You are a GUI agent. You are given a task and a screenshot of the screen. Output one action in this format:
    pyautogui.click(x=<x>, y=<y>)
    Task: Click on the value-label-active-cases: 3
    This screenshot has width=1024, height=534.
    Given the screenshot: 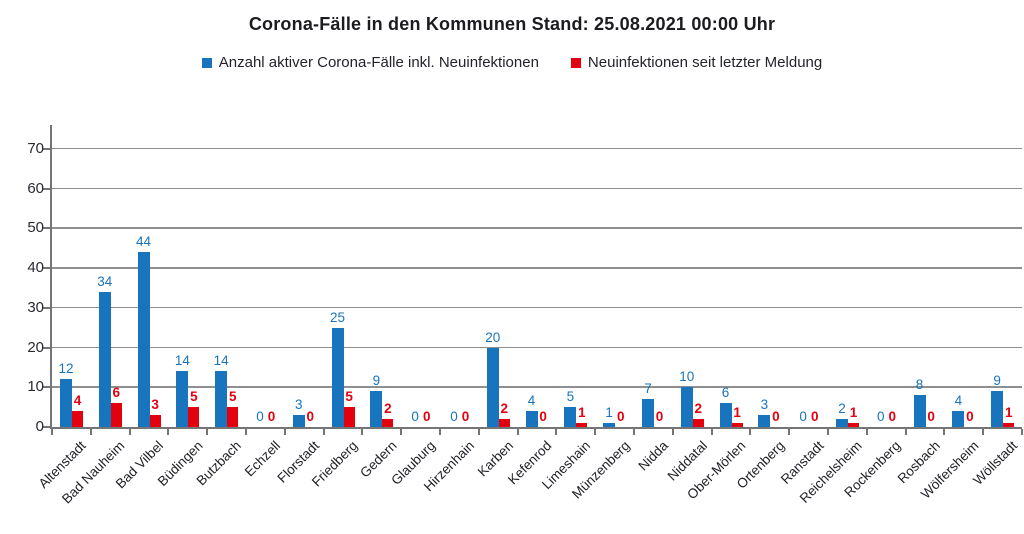 What is the action you would take?
    pyautogui.click(x=299, y=405)
    